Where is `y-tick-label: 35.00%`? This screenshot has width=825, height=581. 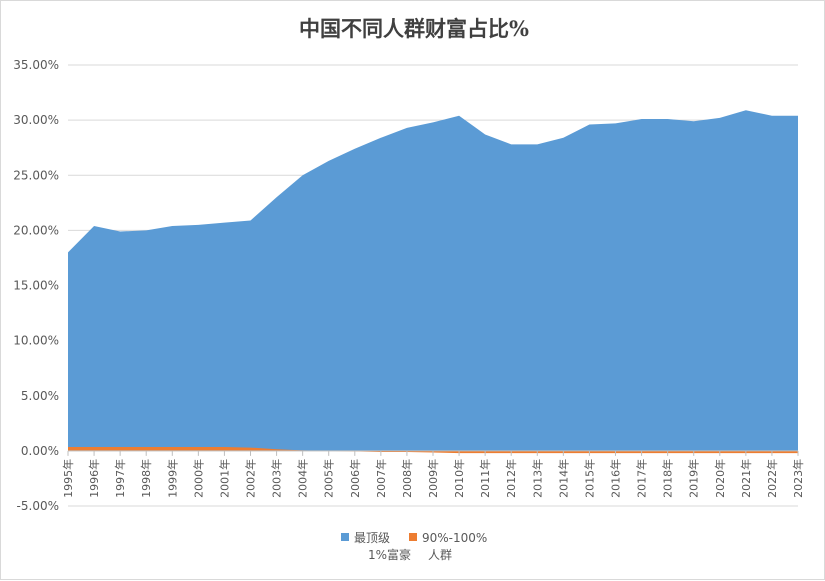
y-tick-label: 35.00% is located at coordinates (36, 65).